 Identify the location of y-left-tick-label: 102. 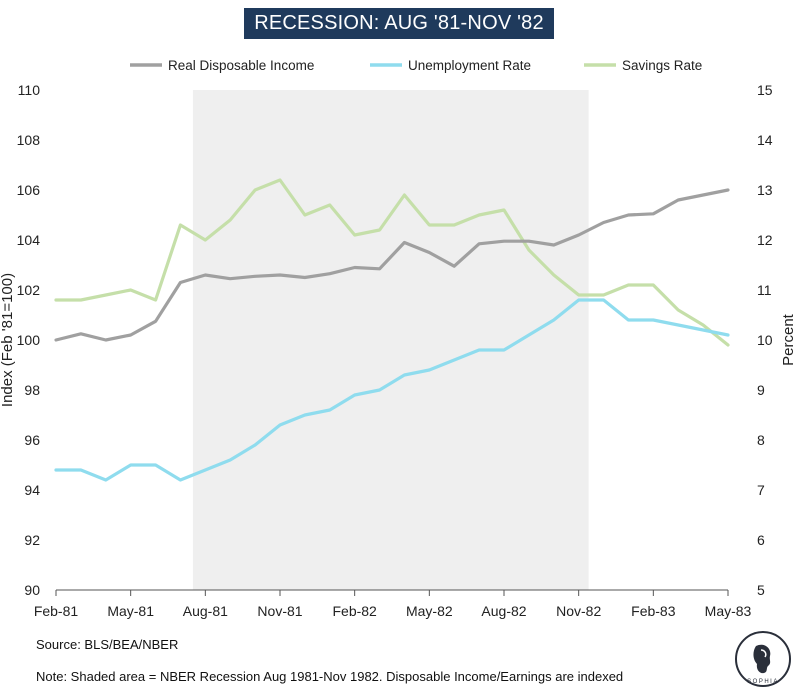
(29, 290).